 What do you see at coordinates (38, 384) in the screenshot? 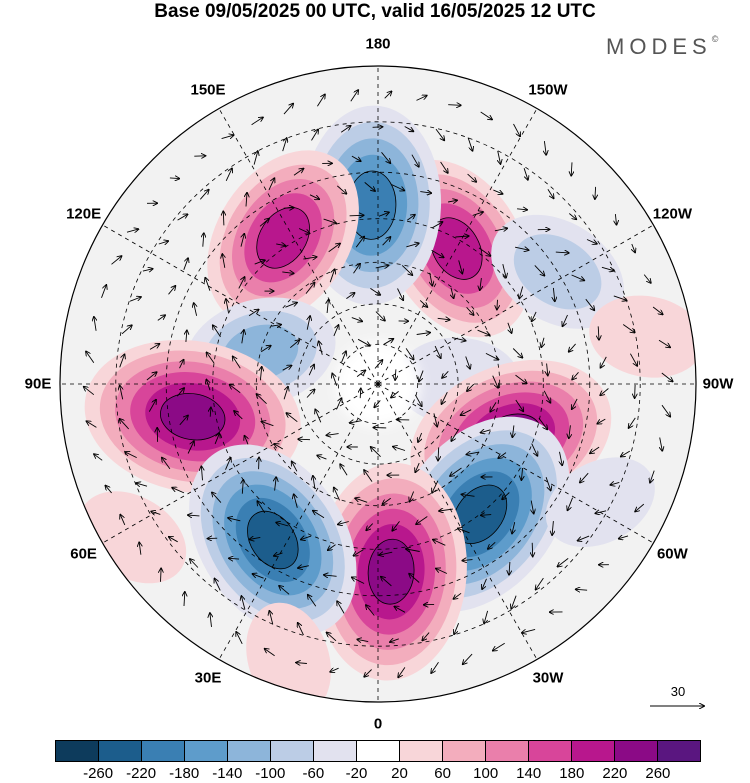
I see `longitude-label: 90E` at bounding box center [38, 384].